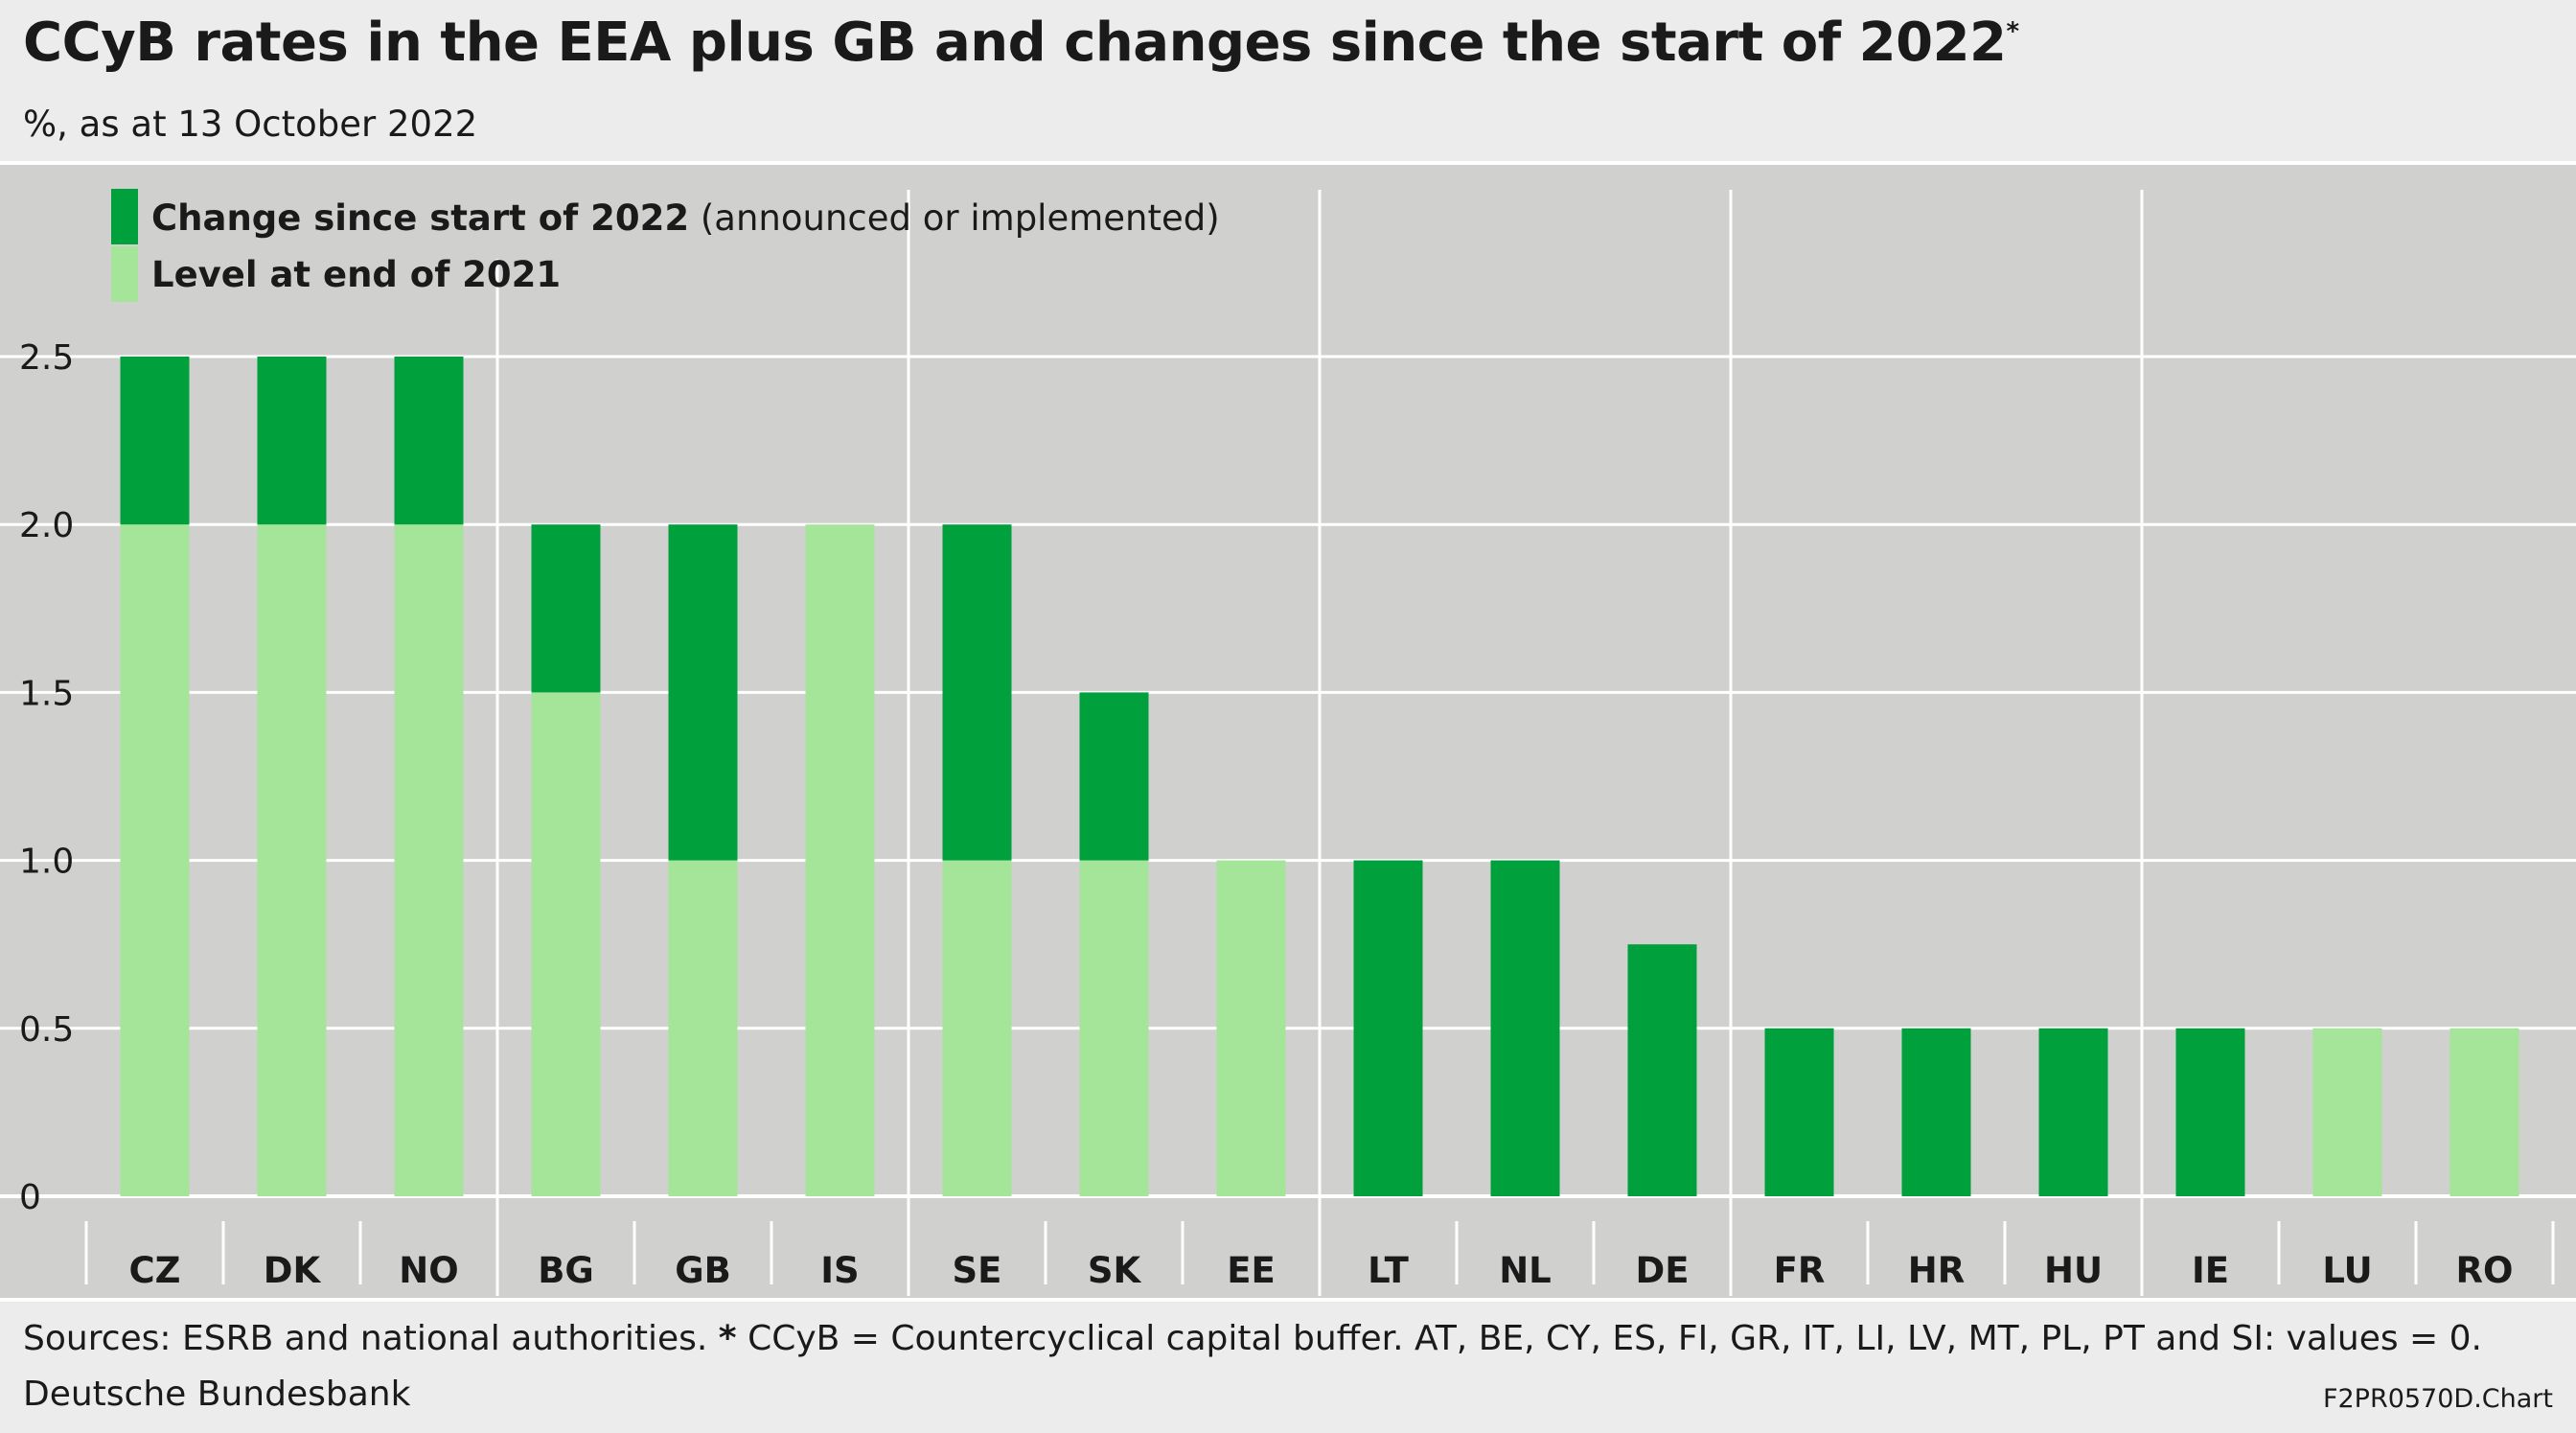 Image resolution: width=2576 pixels, height=1433 pixels. I want to click on bar-level-bg, so click(566, 944).